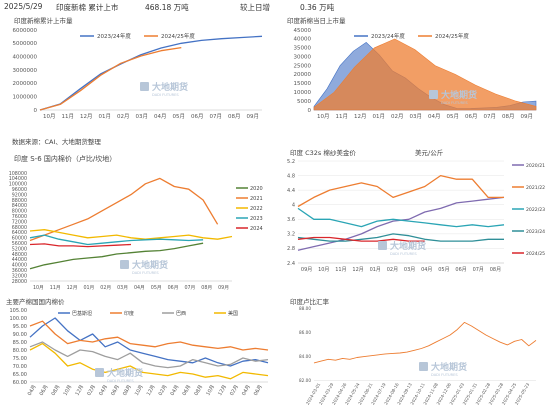 Image resolution: width=550 pixels, height=420 pixels. What do you see at coordinates (18, 174) in the screenshot?
I see `y-tick-label: 108000` at bounding box center [18, 174].